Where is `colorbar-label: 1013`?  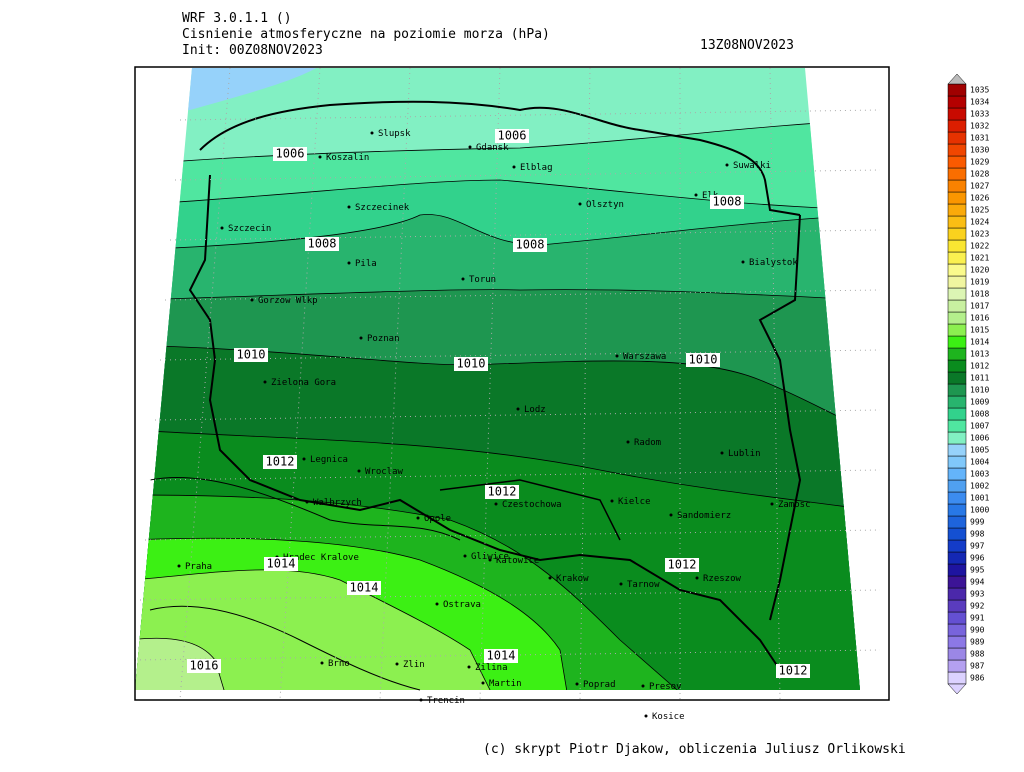 colorbar-label: 1013 is located at coordinates (979, 354).